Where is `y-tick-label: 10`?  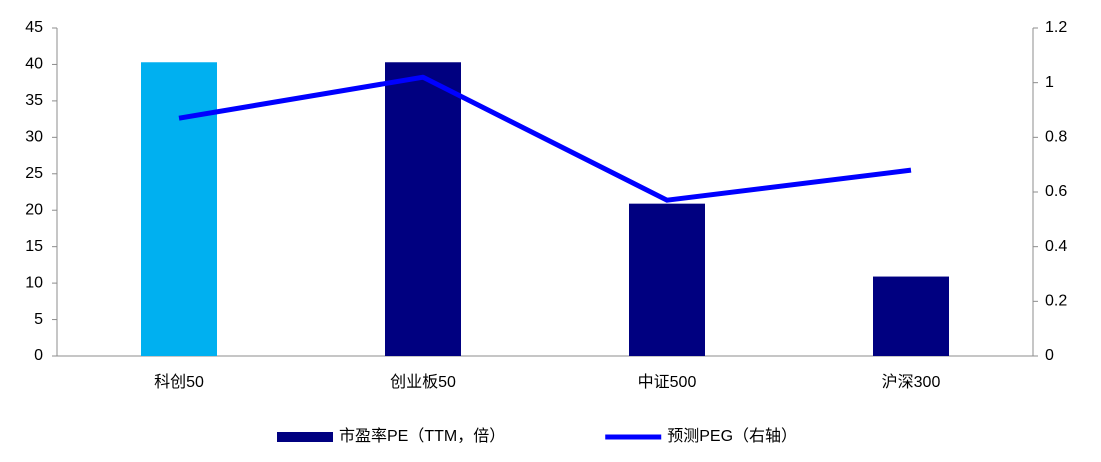 y-tick-label: 10 is located at coordinates (34, 282).